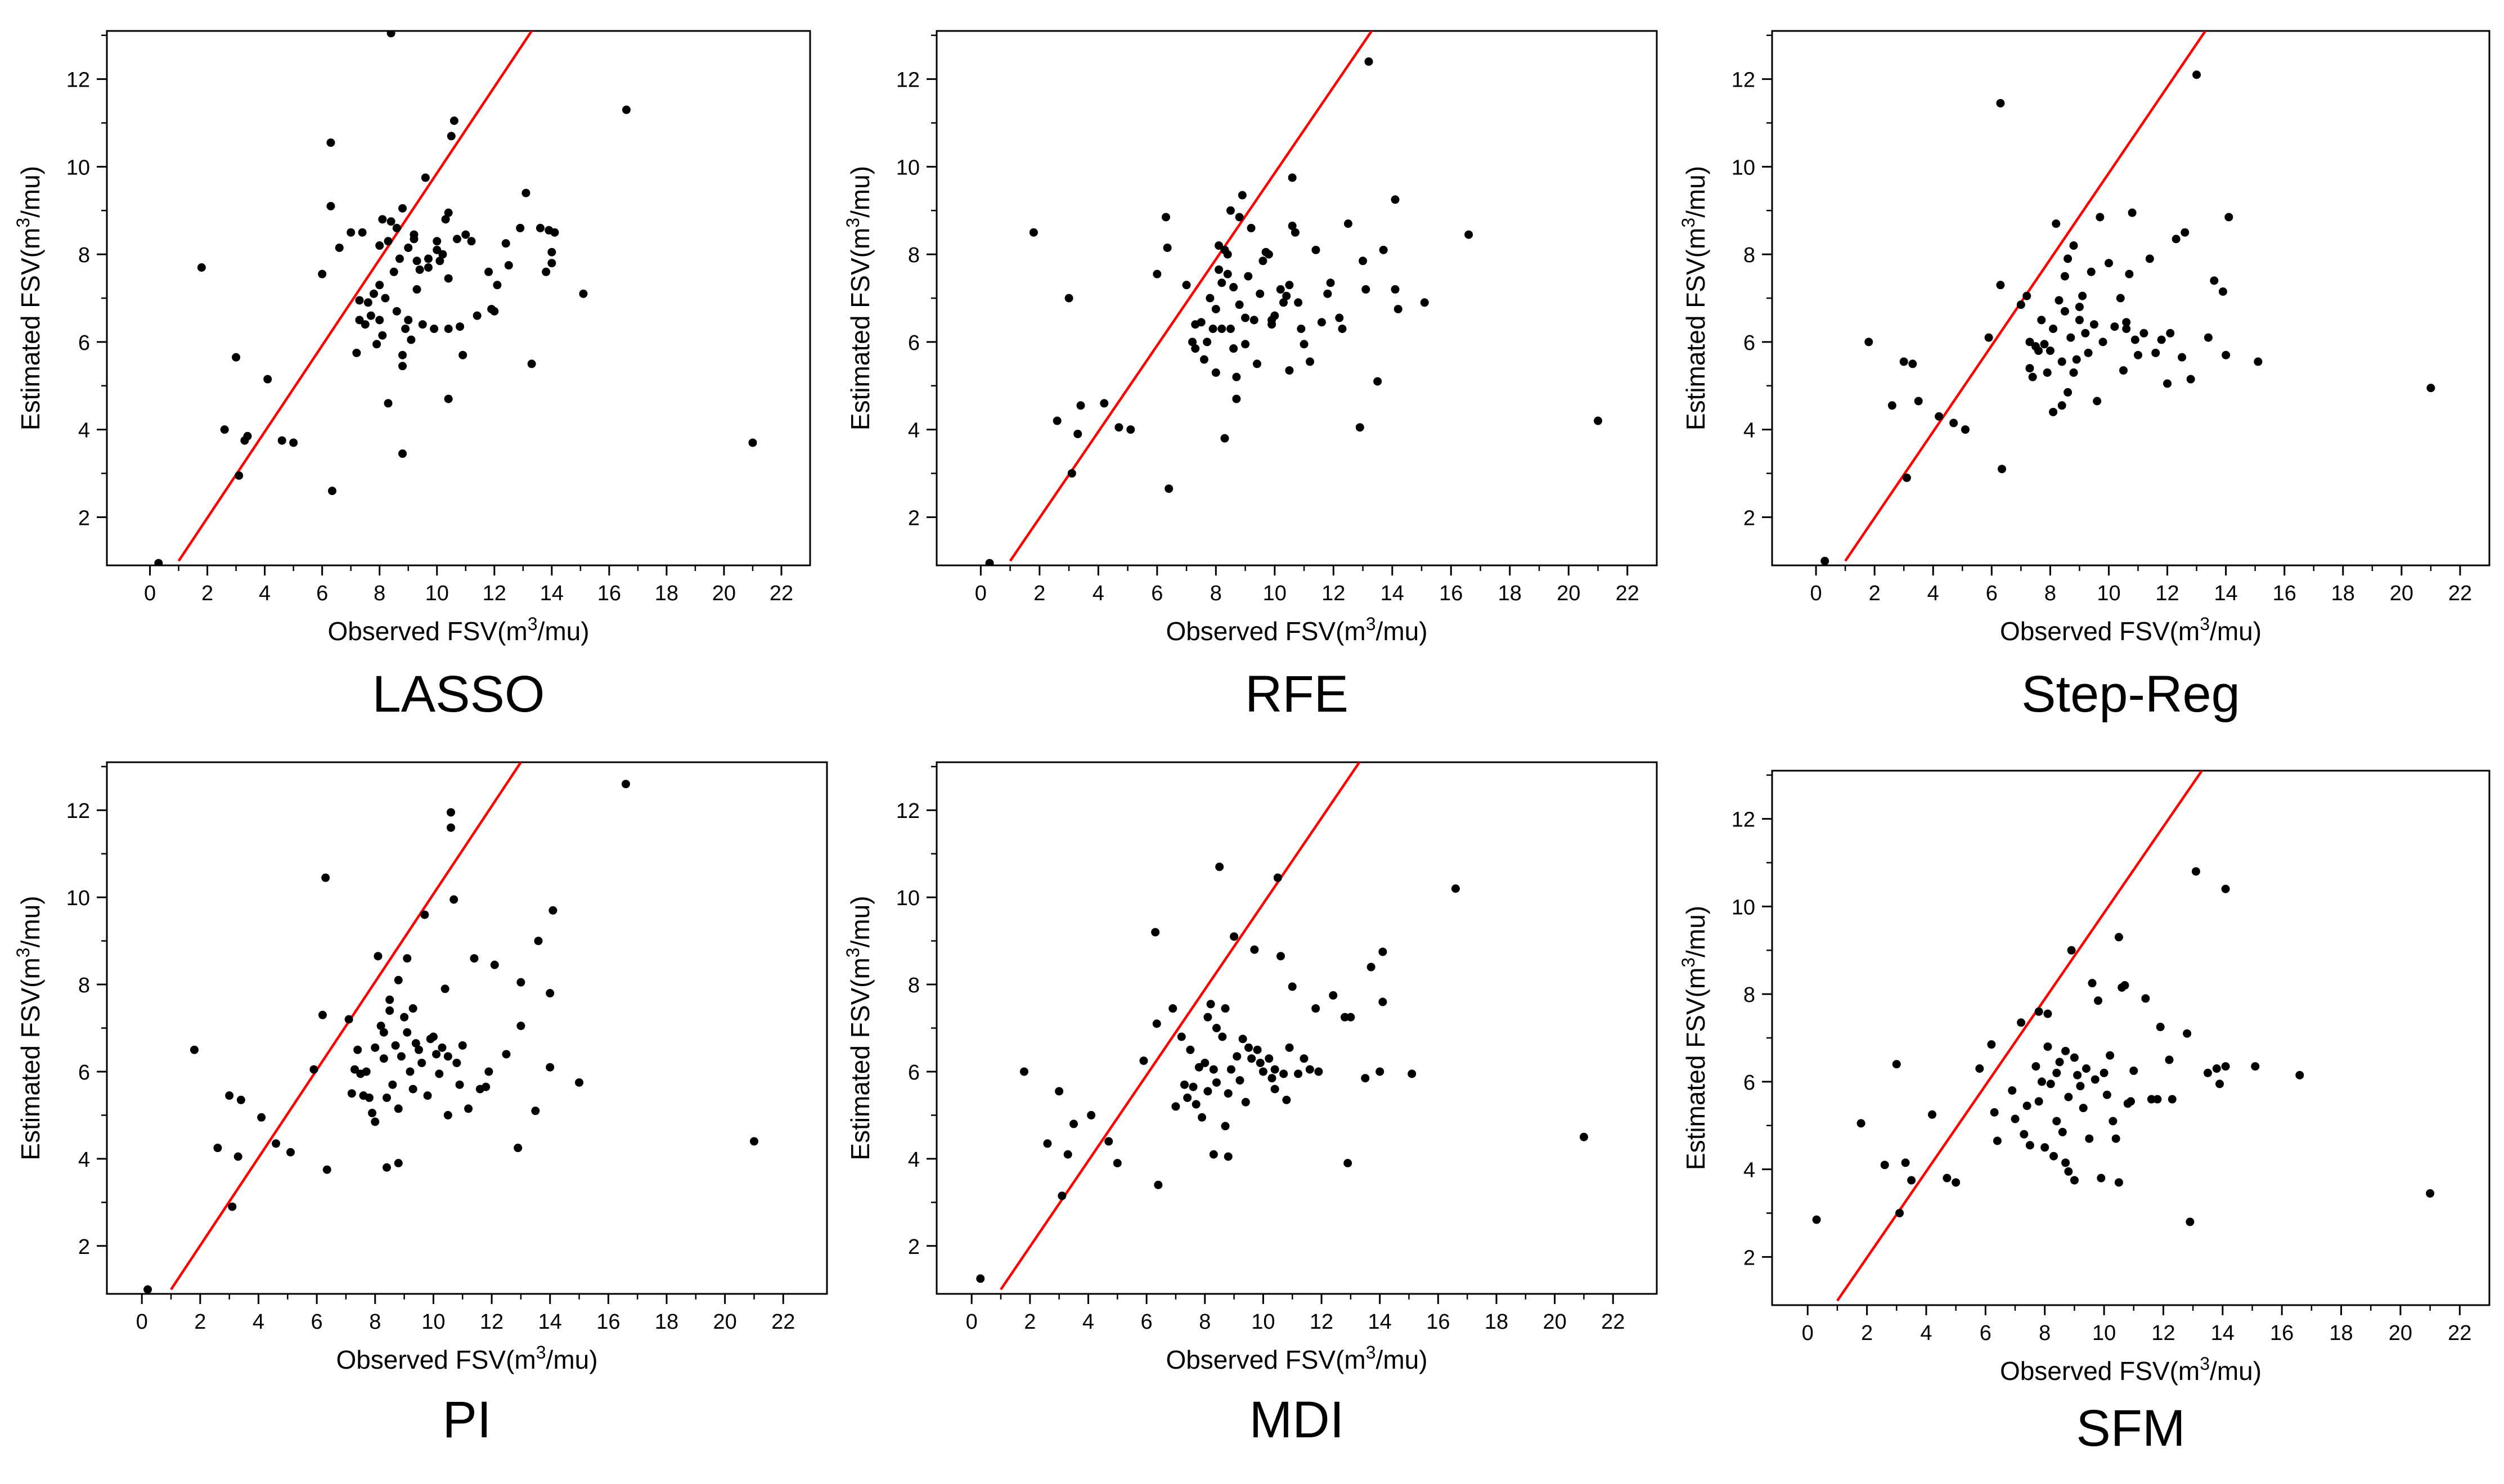 The width and height of the screenshot is (2504, 1484). I want to click on x-tick-label: 18, so click(2341, 1333).